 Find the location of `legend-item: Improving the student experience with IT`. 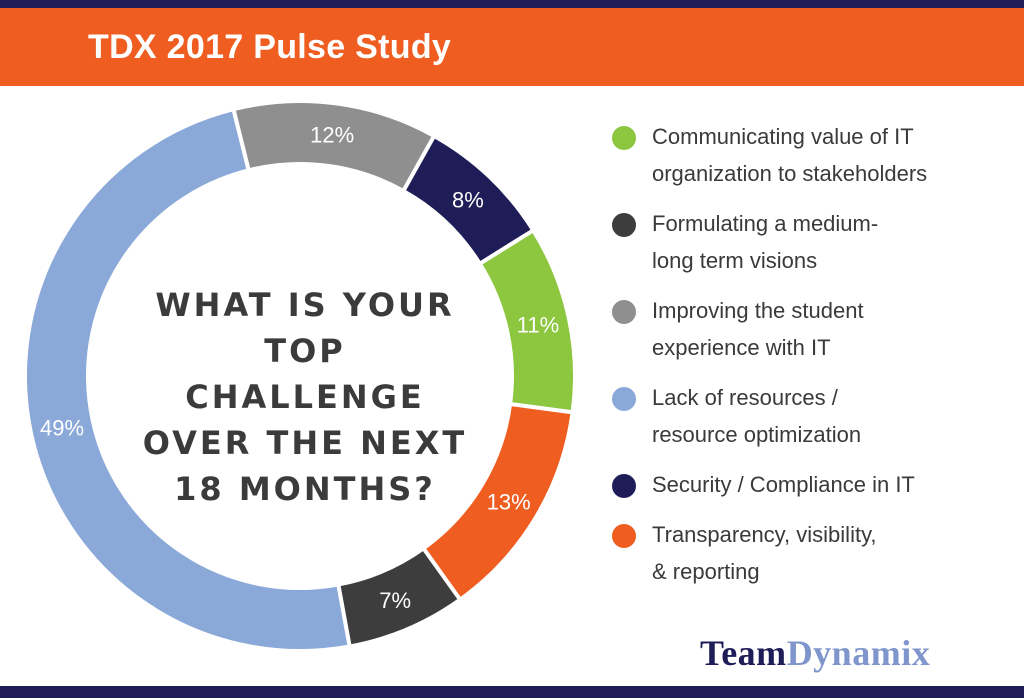

legend-item: Improving the student experience with IT is located at coordinates (812, 329).